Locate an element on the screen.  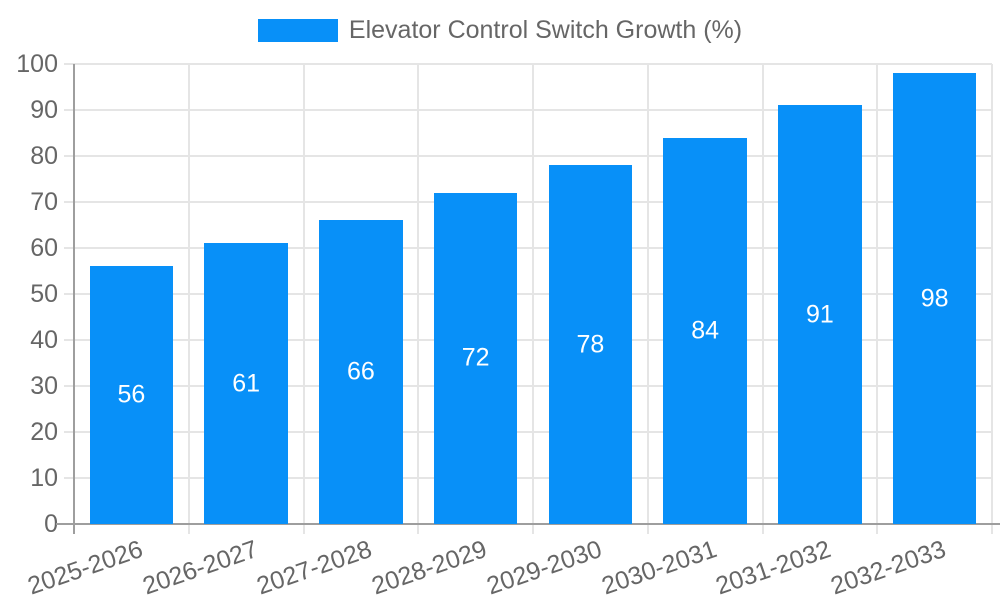
bar-value-label: 78 is located at coordinates (590, 344).